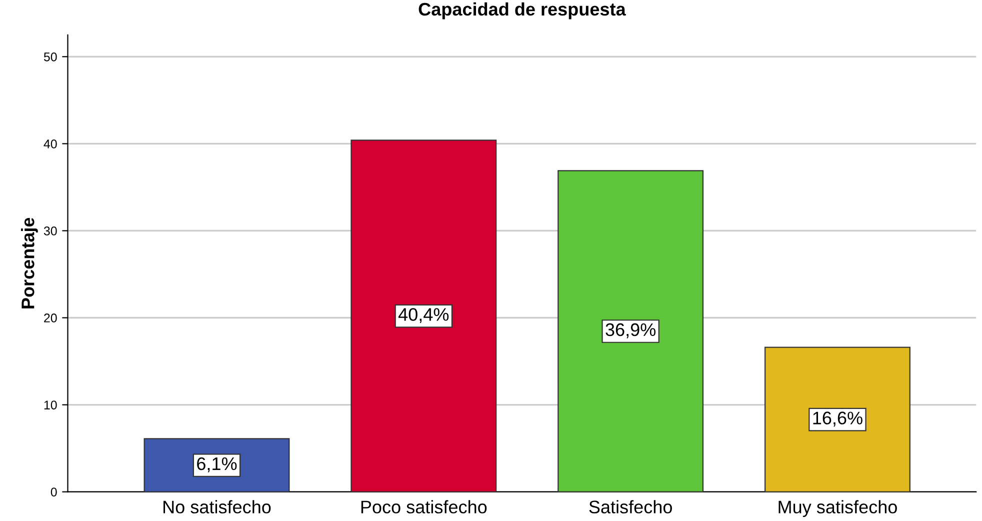 The image size is (982, 521). Describe the element at coordinates (29, 263) in the screenshot. I see `y-axis-title: Porcentaje` at that location.